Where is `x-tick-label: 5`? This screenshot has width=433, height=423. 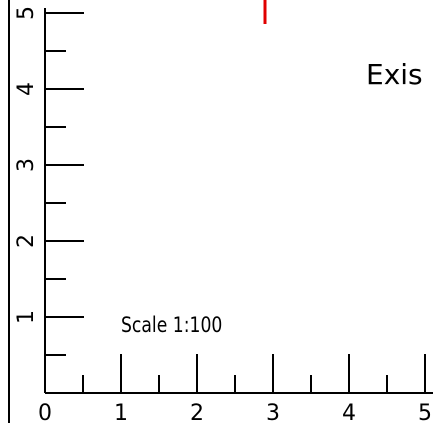 x-tick-label: 5 is located at coordinates (425, 412).